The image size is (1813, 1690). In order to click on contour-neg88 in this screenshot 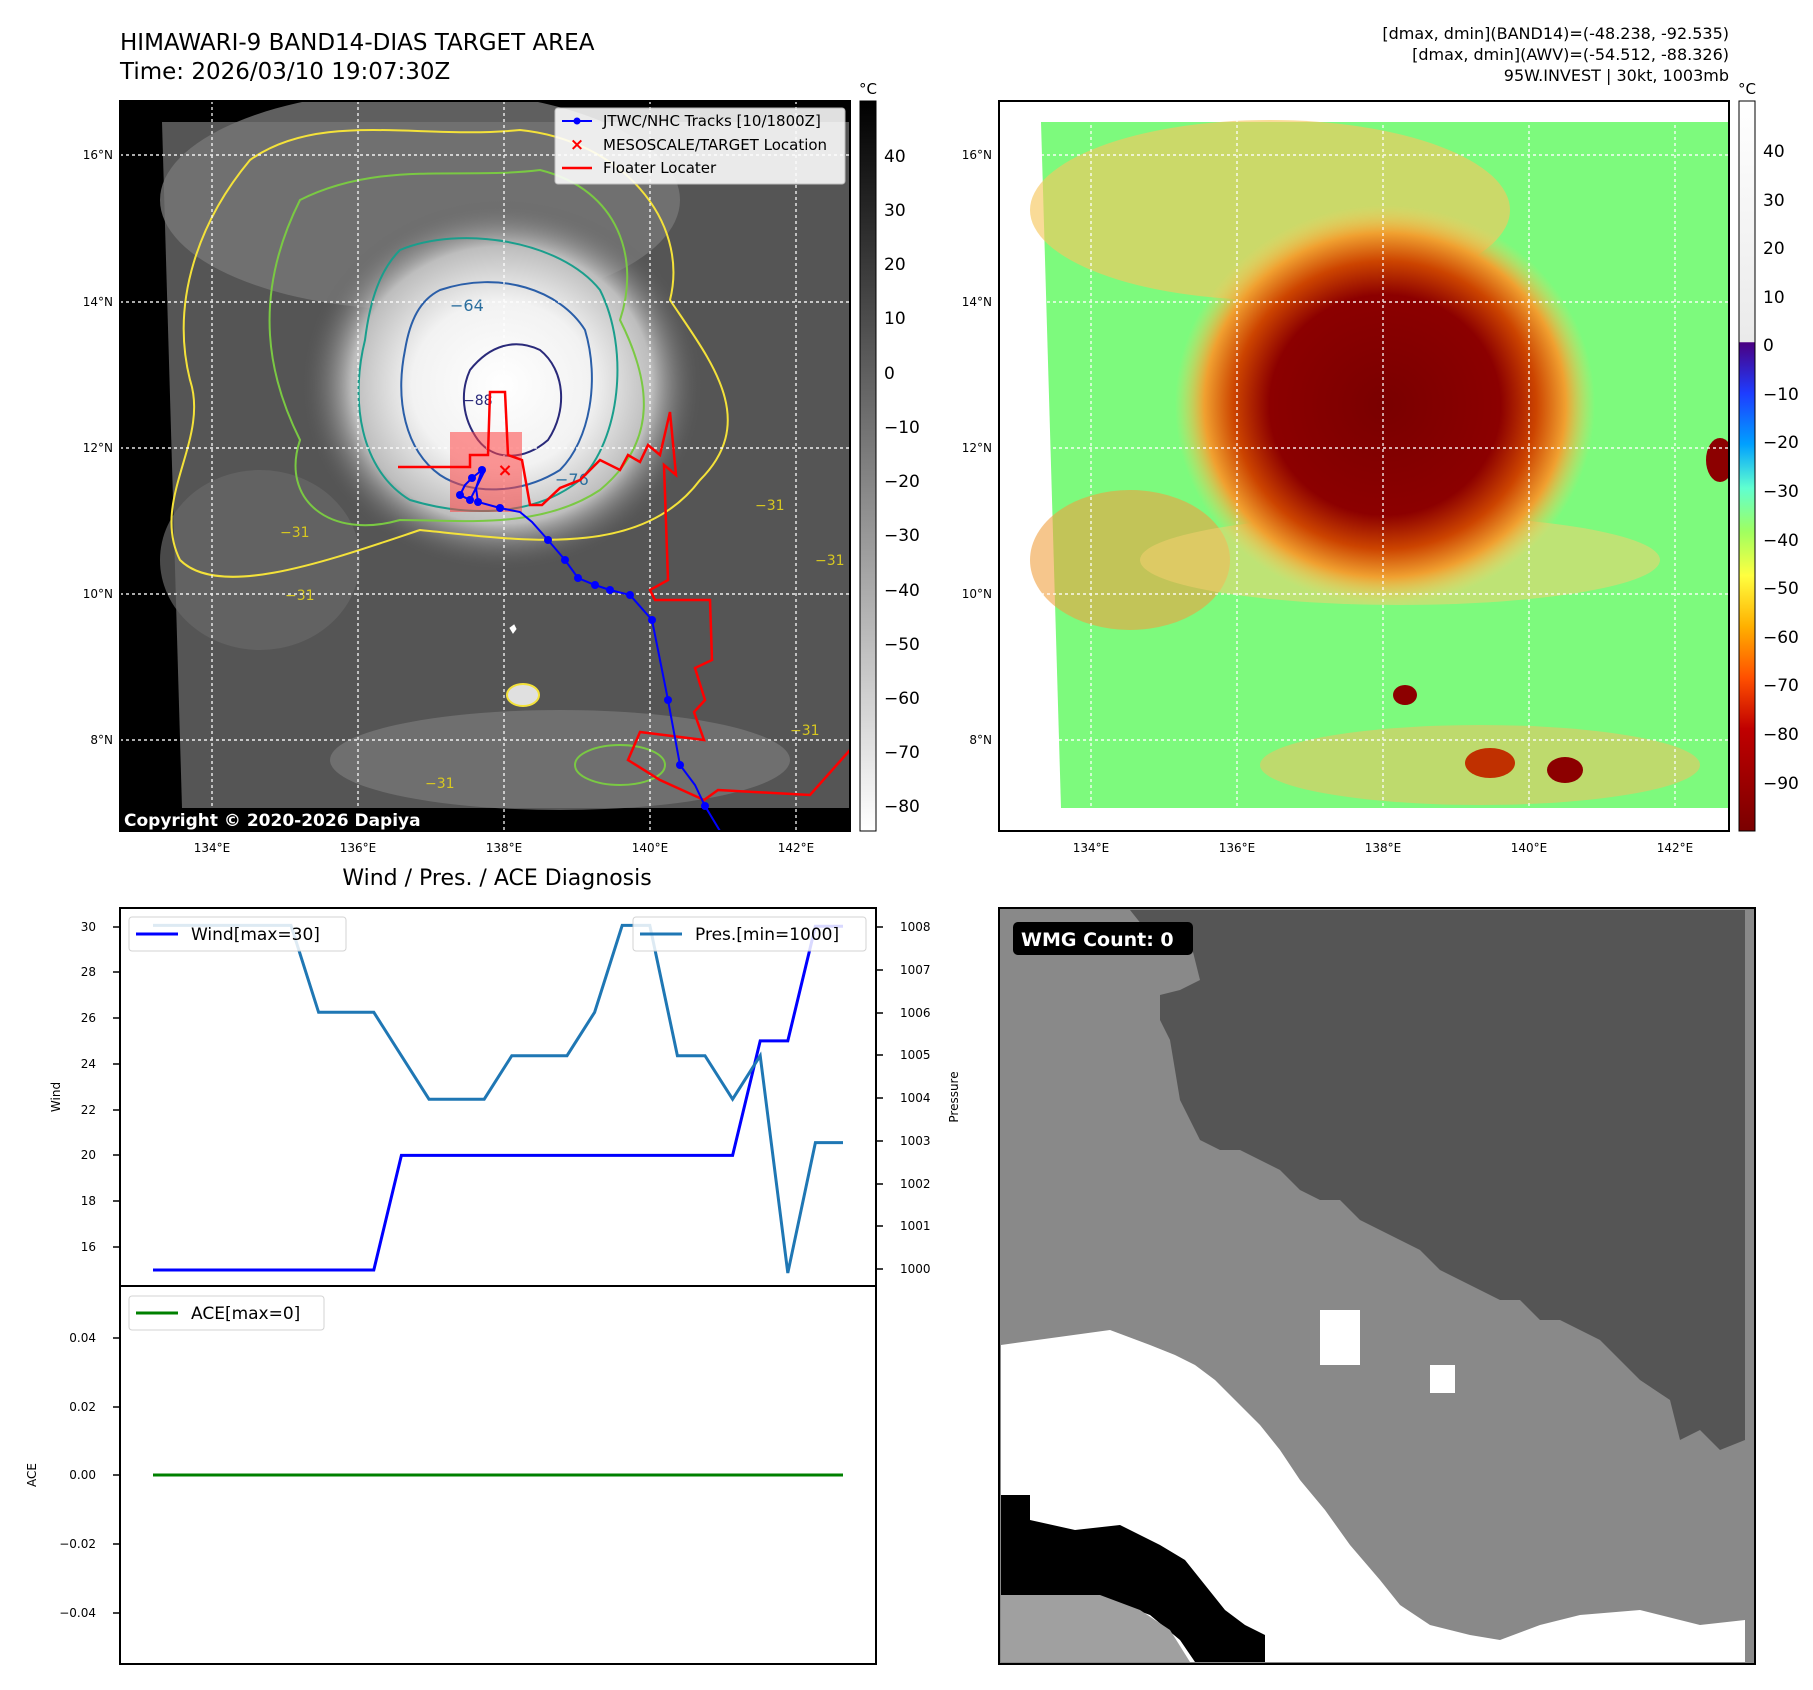, I will do `click(512, 400)`.